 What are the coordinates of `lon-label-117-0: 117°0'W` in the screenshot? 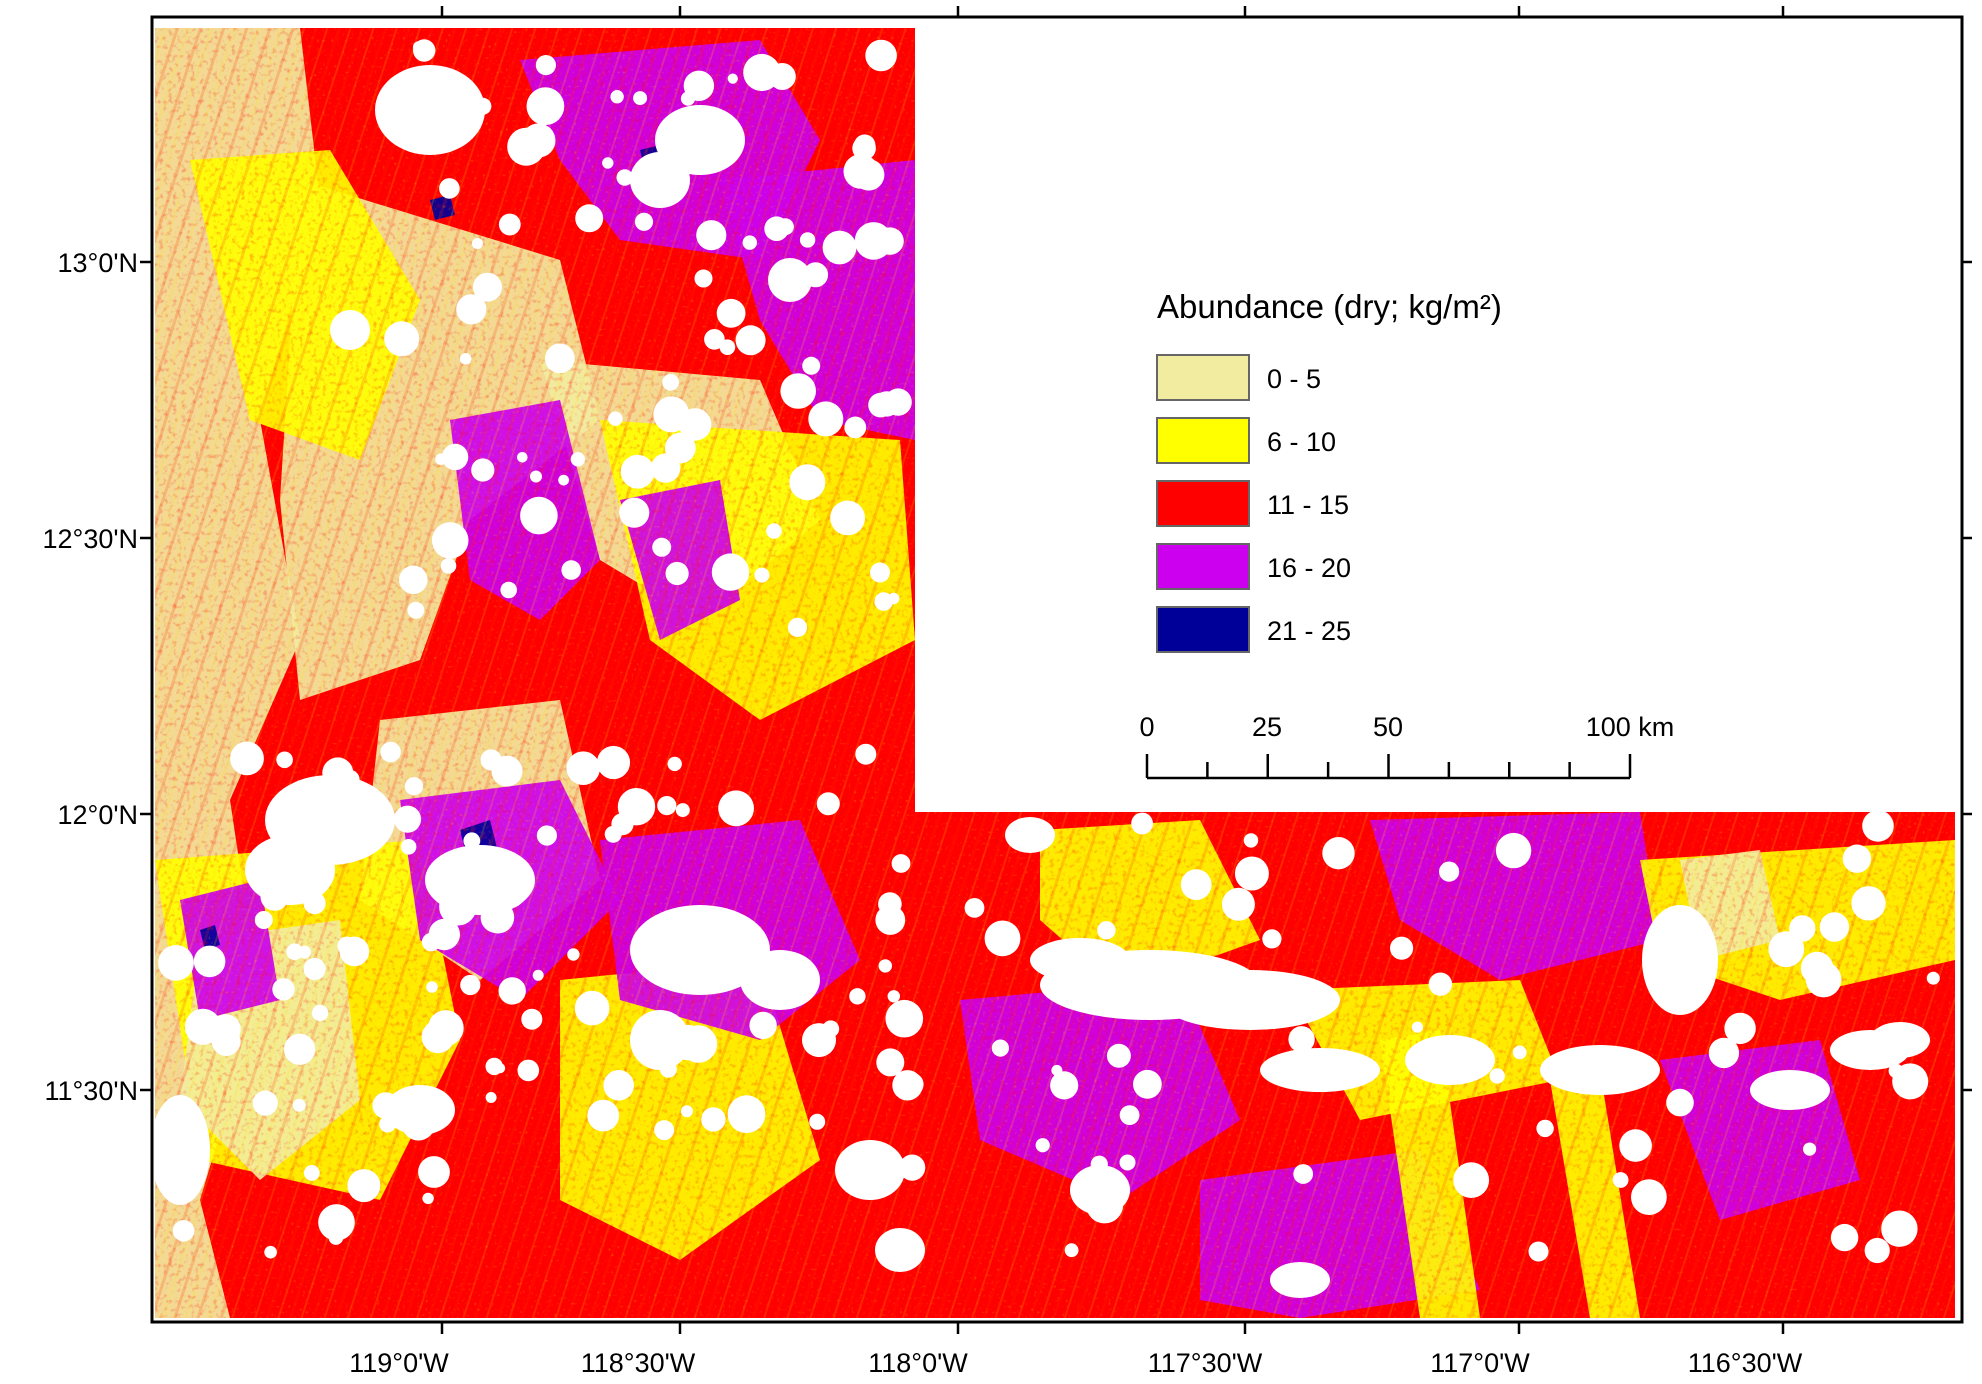 It's located at (1480, 1363).